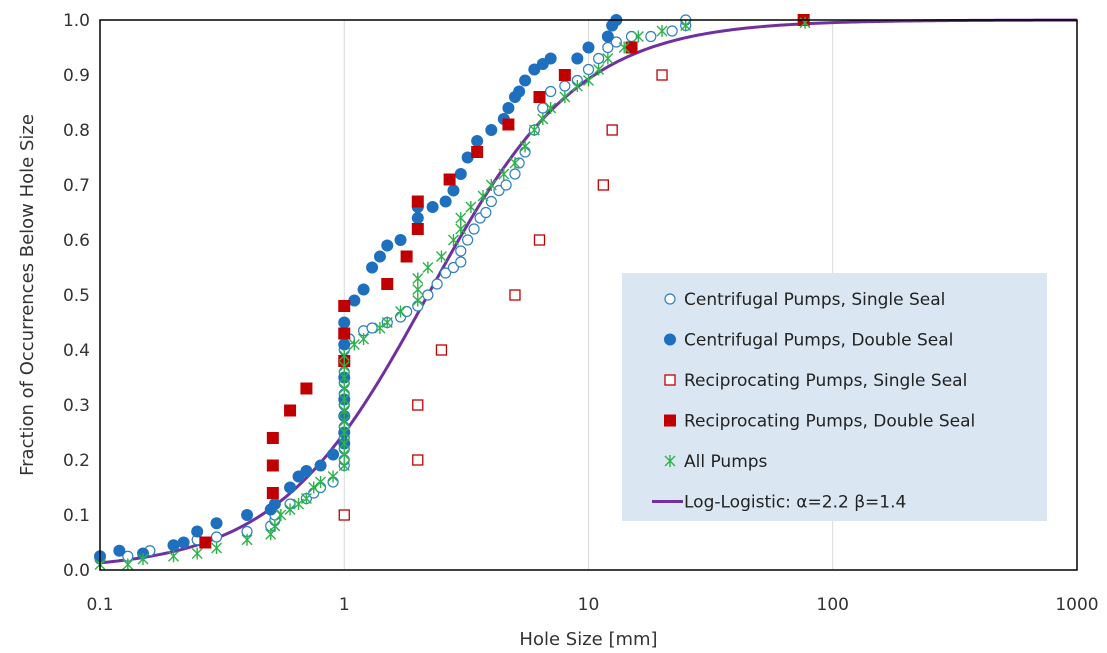  What do you see at coordinates (825, 381) in the screenshot?
I see `legend-label: Reciprocating Pumps, Single Seal` at bounding box center [825, 381].